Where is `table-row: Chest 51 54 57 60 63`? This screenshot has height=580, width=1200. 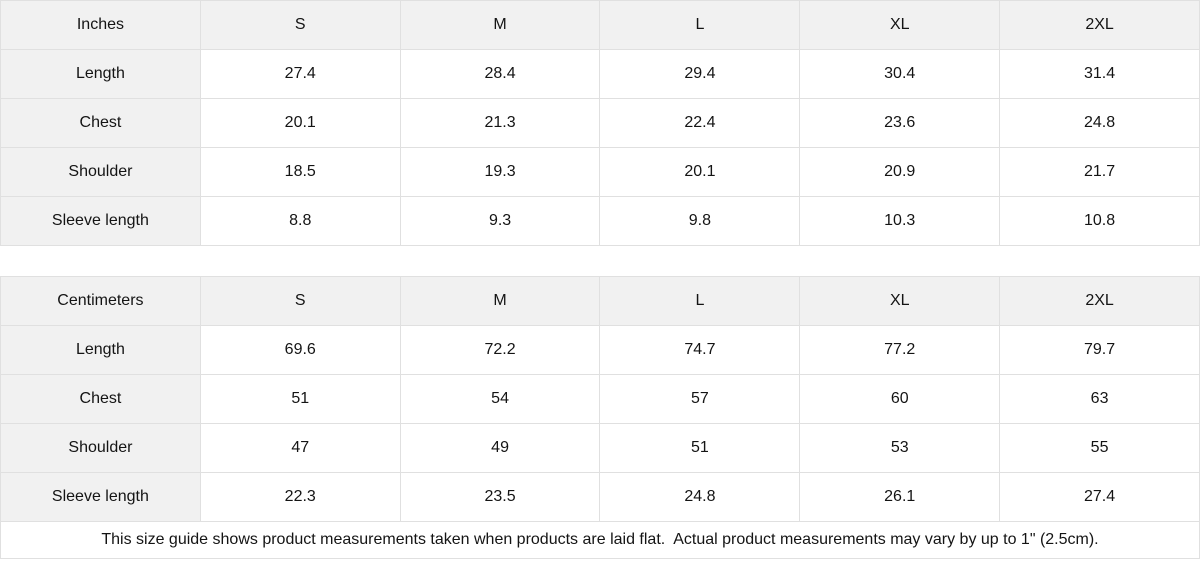
table-row: Chest 51 54 57 60 63 is located at coordinates (600, 399).